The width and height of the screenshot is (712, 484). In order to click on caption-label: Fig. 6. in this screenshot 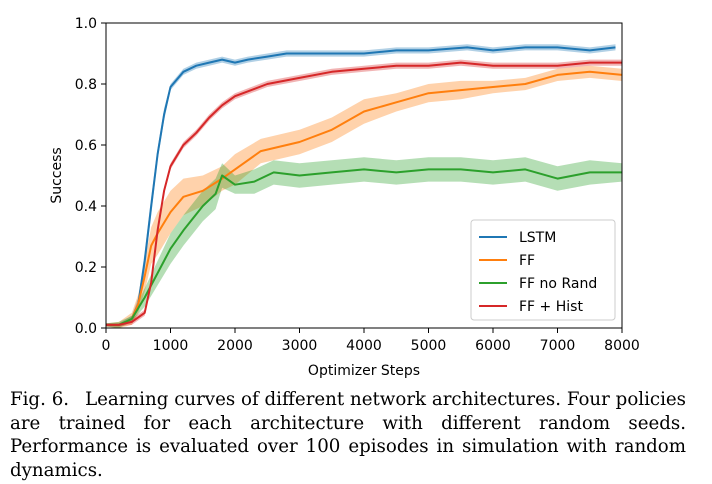, I will do `click(40, 399)`.